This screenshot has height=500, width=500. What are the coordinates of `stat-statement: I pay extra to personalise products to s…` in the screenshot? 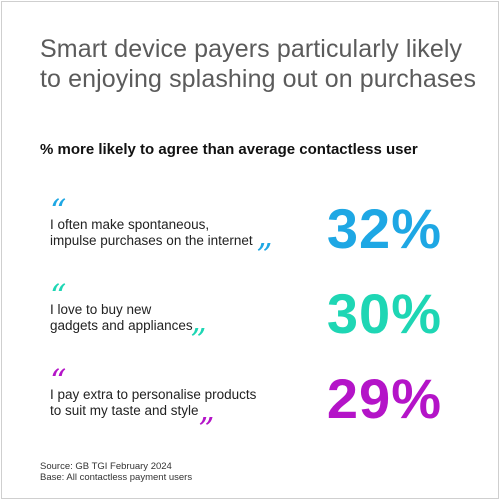 It's located at (153, 403).